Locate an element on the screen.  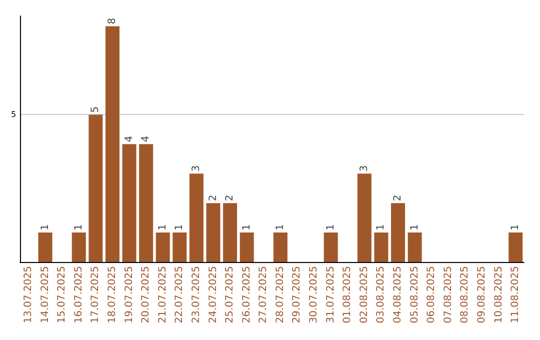
x-tick-label: 28.07.2025 is located at coordinates (280, 295).